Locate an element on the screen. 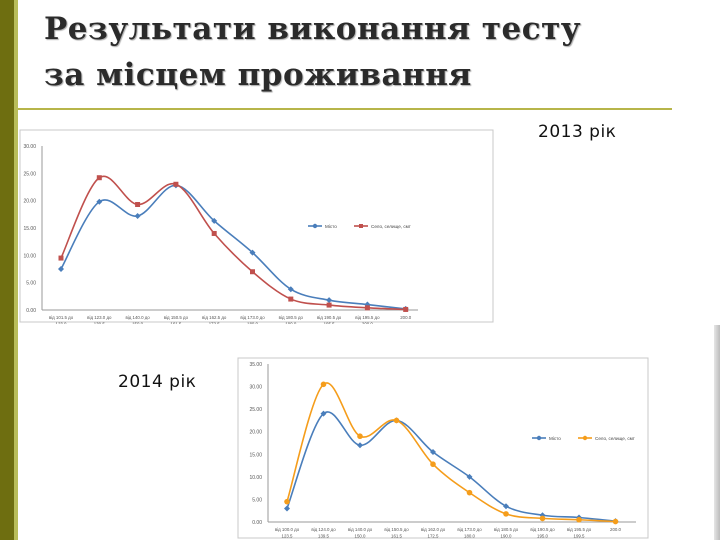 Image resolution: width=720 pixels, height=540 pixels. side-accent-stripe is located at coordinates (16, 270).